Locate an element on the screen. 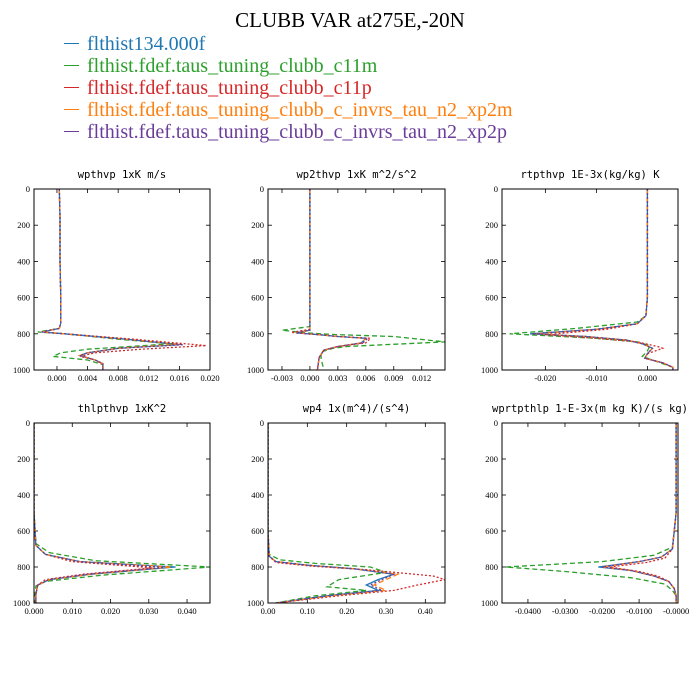 This screenshot has width=700, height=700. x-tick-label: 0.030 is located at coordinates (148, 611).